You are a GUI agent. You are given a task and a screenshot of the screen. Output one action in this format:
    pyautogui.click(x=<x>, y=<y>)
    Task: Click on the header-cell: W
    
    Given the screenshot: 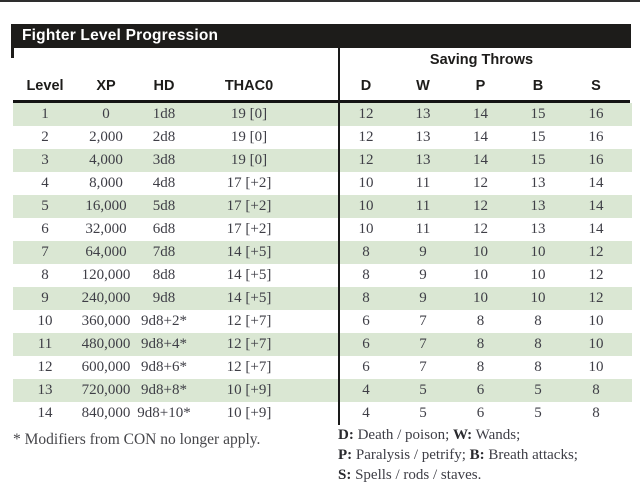 What is the action you would take?
    pyautogui.click(x=423, y=86)
    